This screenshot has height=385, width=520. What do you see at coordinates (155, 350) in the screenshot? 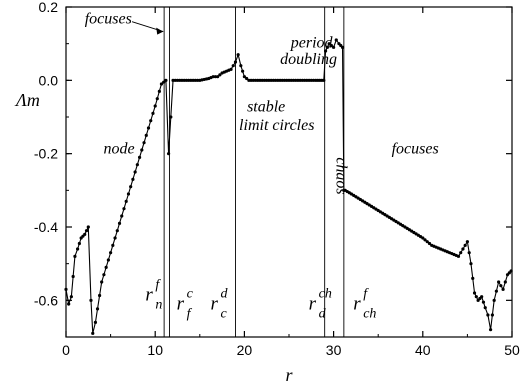
I see `x-tick-label: 10` at bounding box center [155, 350].